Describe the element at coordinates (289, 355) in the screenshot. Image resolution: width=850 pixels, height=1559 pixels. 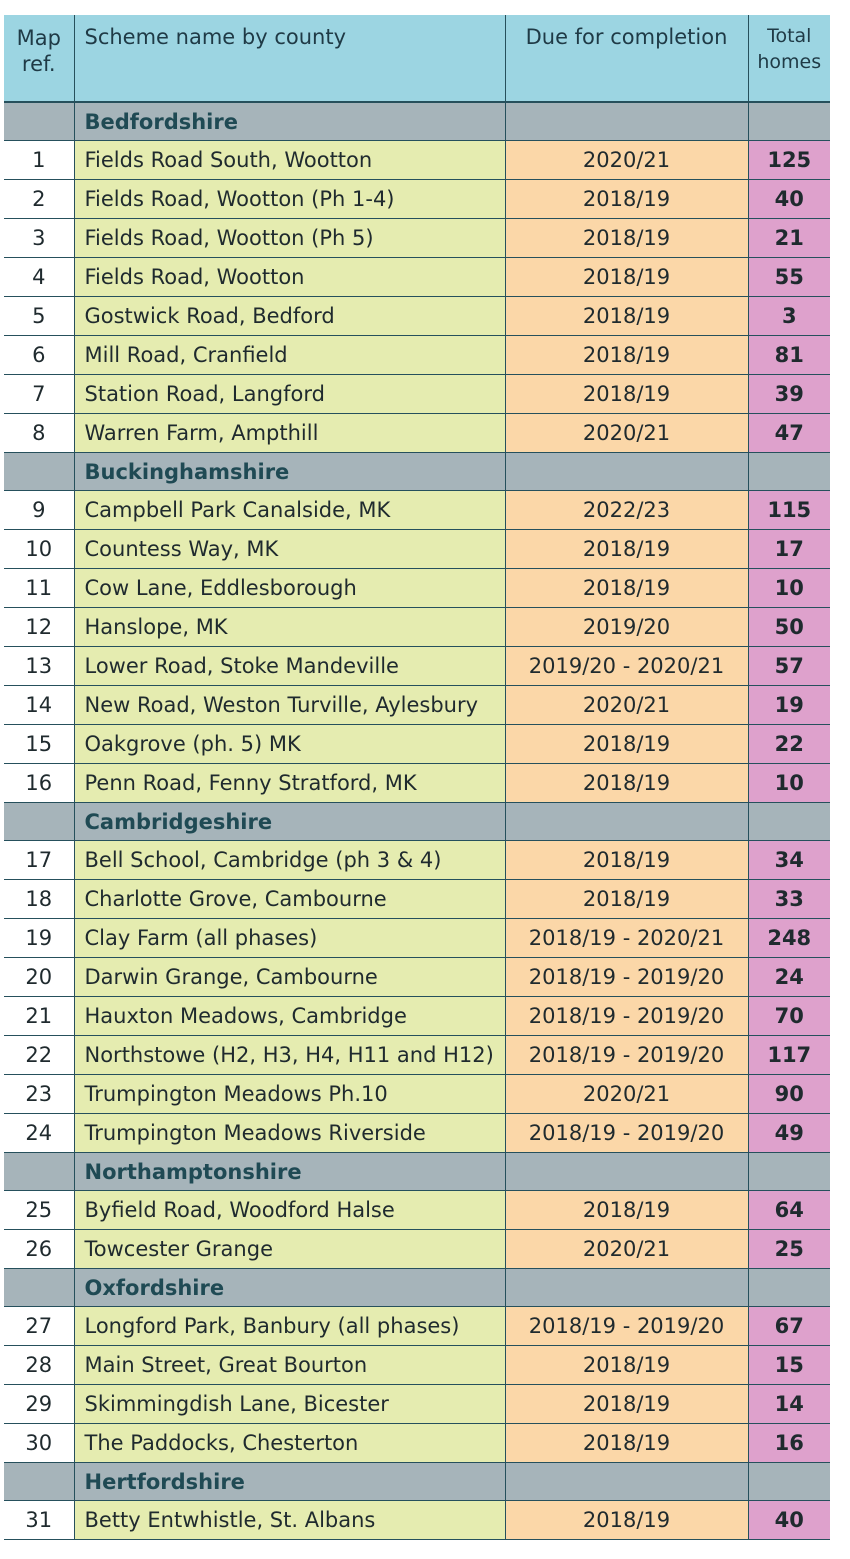
I see `scheme-name: Mill Road, Cranfield` at that location.